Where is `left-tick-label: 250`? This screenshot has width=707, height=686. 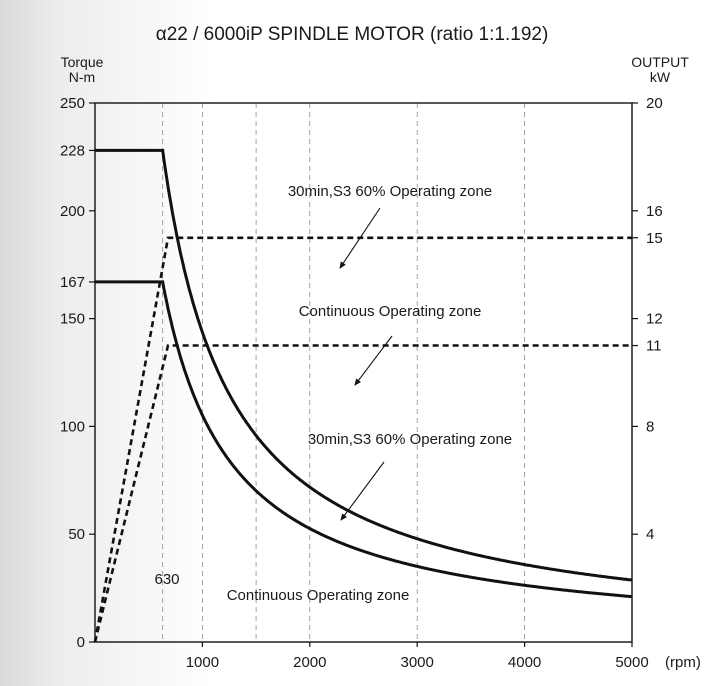 left-tick-label: 250 is located at coordinates (72, 103).